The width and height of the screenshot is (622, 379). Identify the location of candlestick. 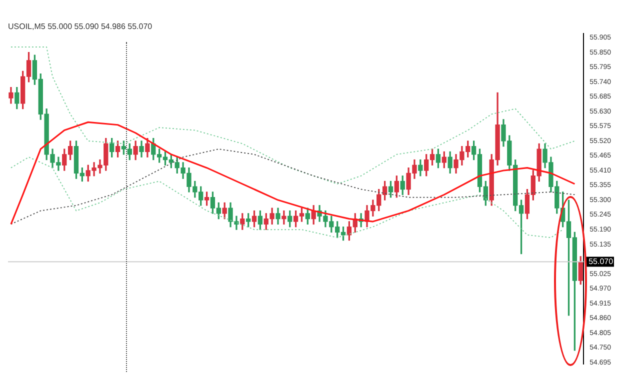
(284, 217).